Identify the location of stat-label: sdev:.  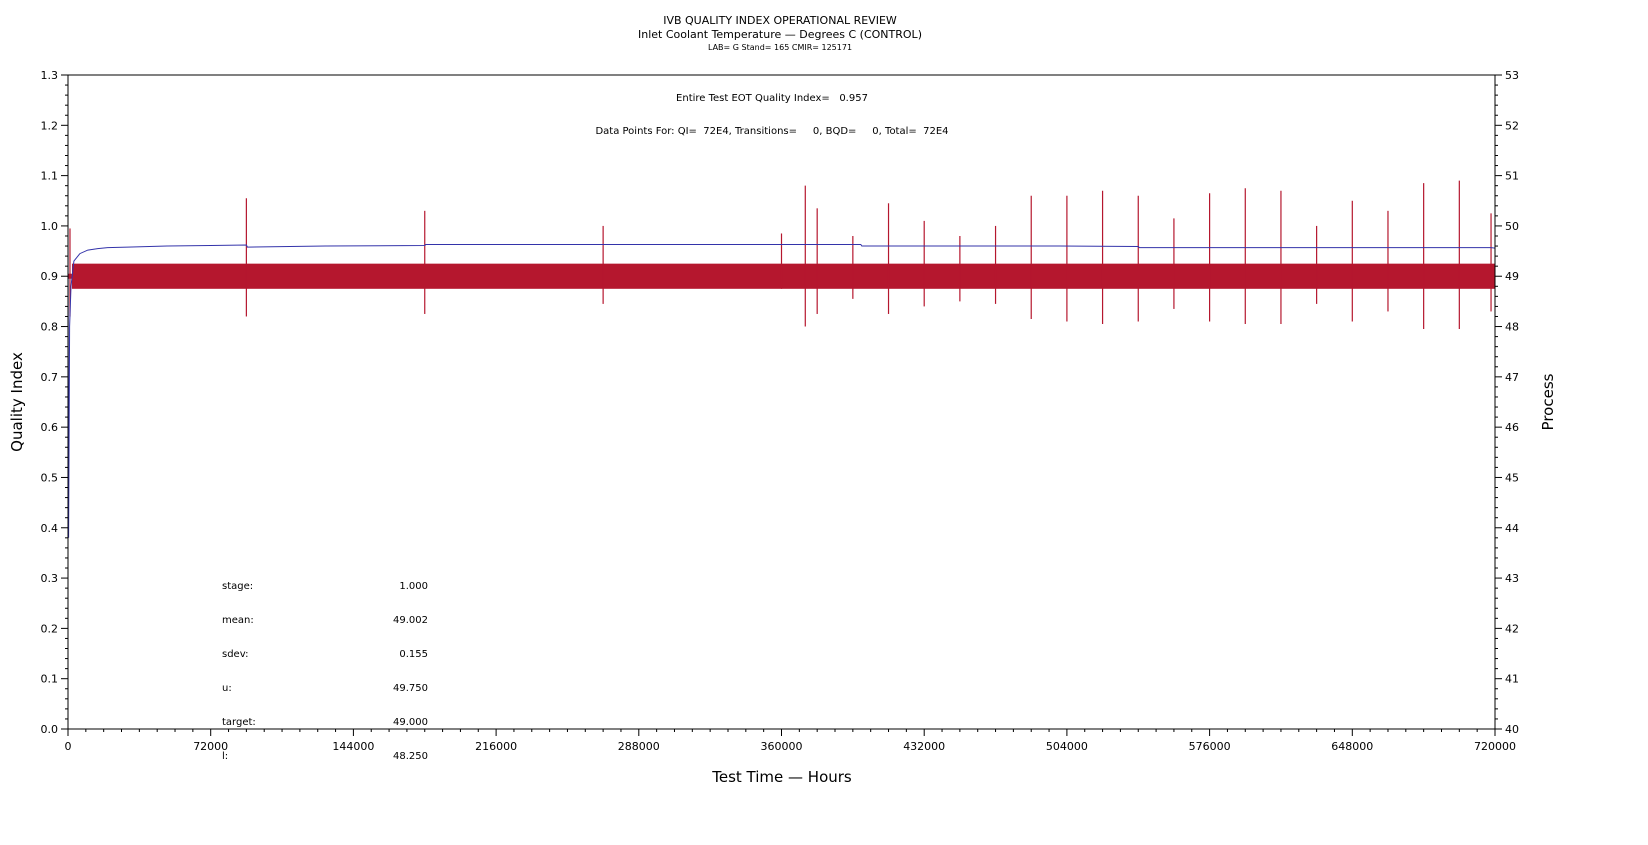
(235, 654).